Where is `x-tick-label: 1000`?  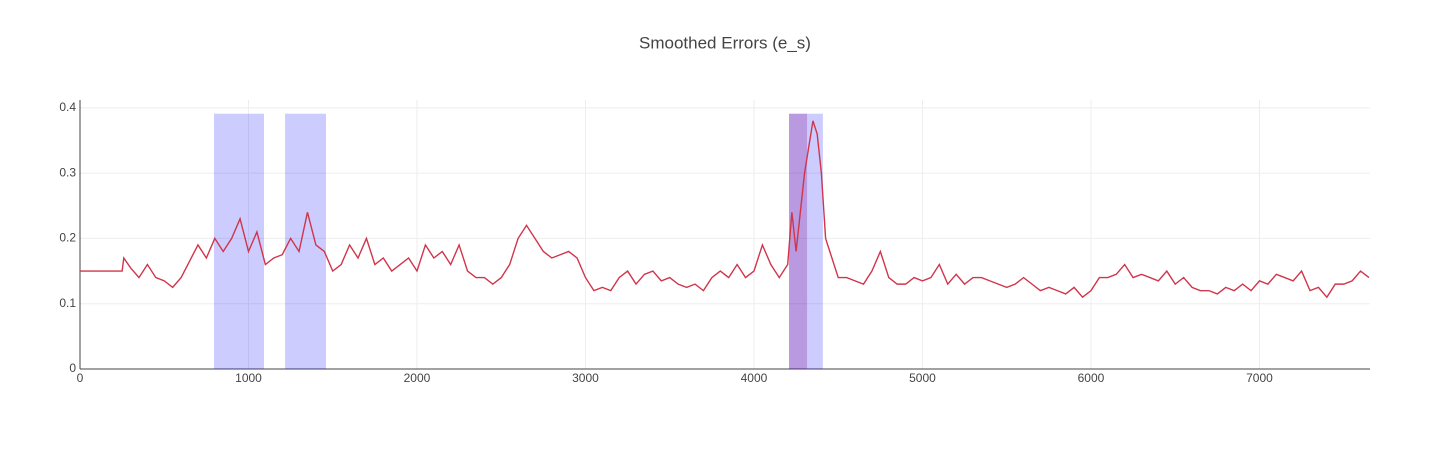 x-tick-label: 1000 is located at coordinates (248, 378).